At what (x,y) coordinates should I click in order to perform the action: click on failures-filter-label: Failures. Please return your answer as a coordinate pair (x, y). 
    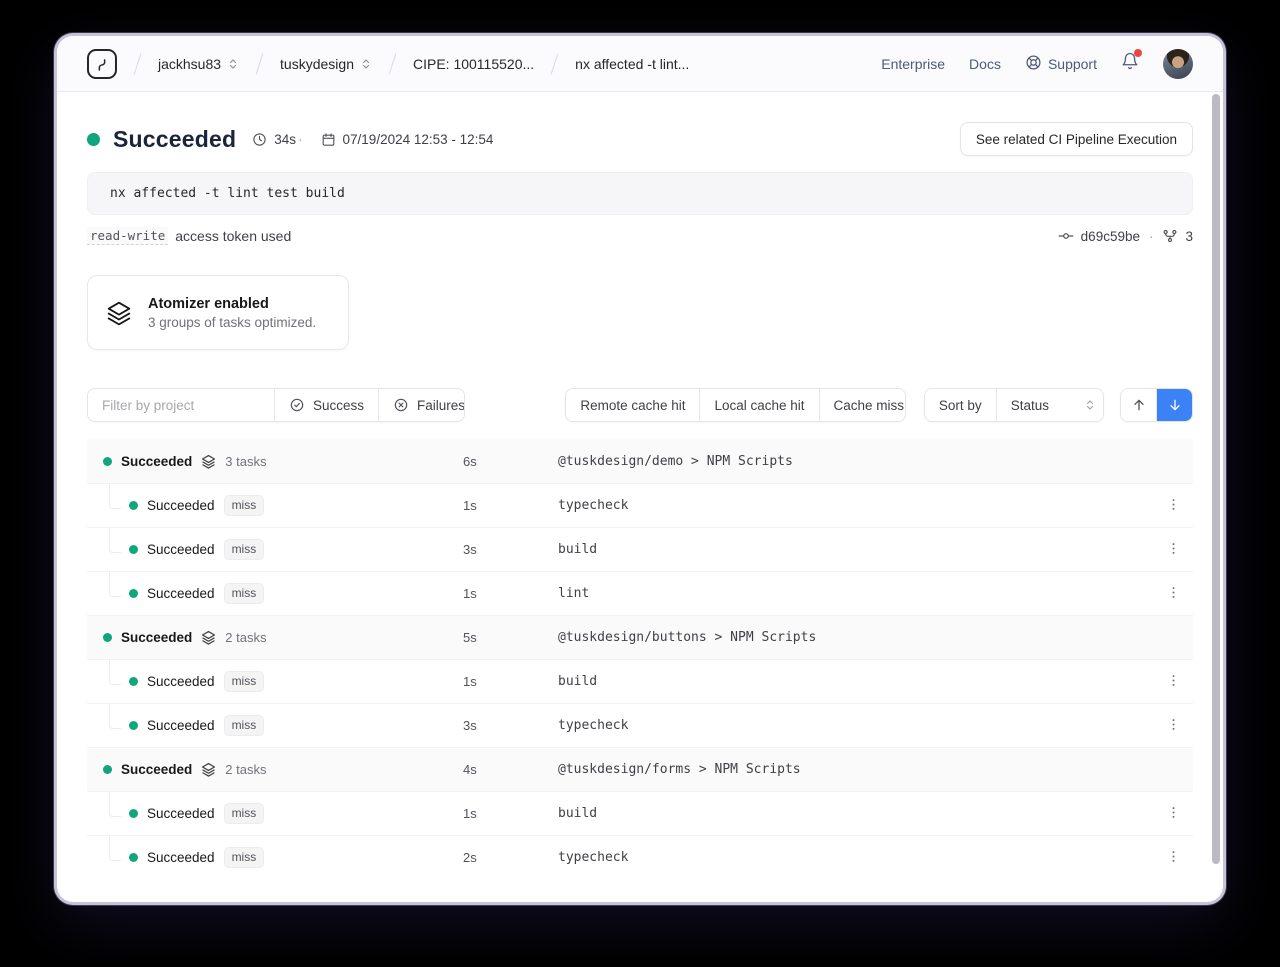
    Looking at the image, I should click on (441, 405).